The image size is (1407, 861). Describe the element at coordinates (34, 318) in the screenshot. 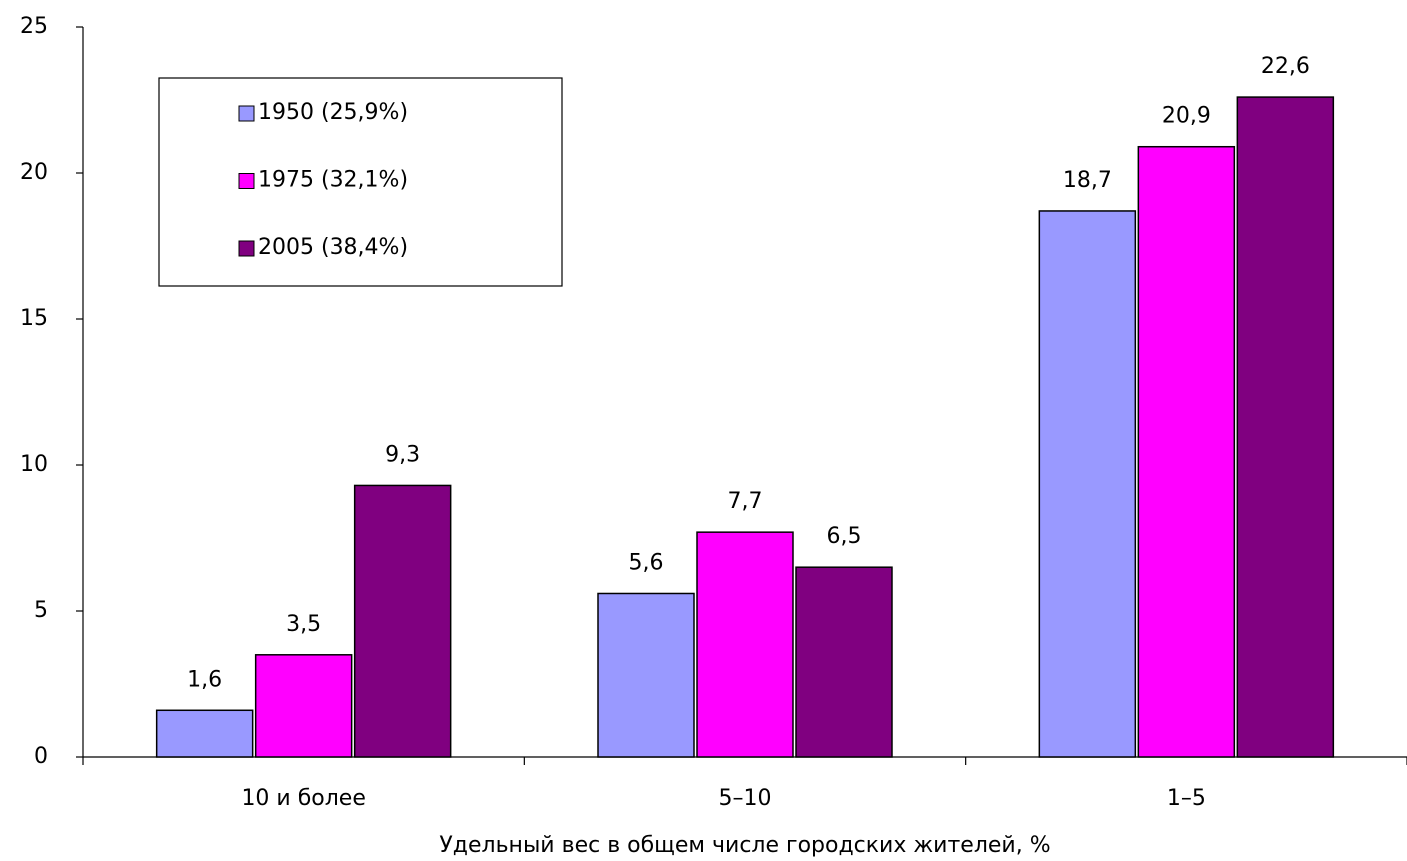

I see `y-tick-label: 15` at that location.